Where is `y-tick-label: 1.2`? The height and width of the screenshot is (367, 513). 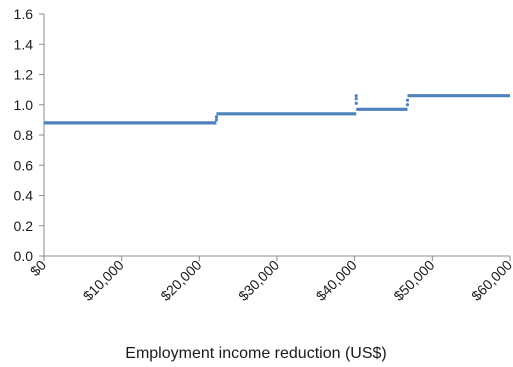
y-tick-label: 1.2 is located at coordinates (24, 75).